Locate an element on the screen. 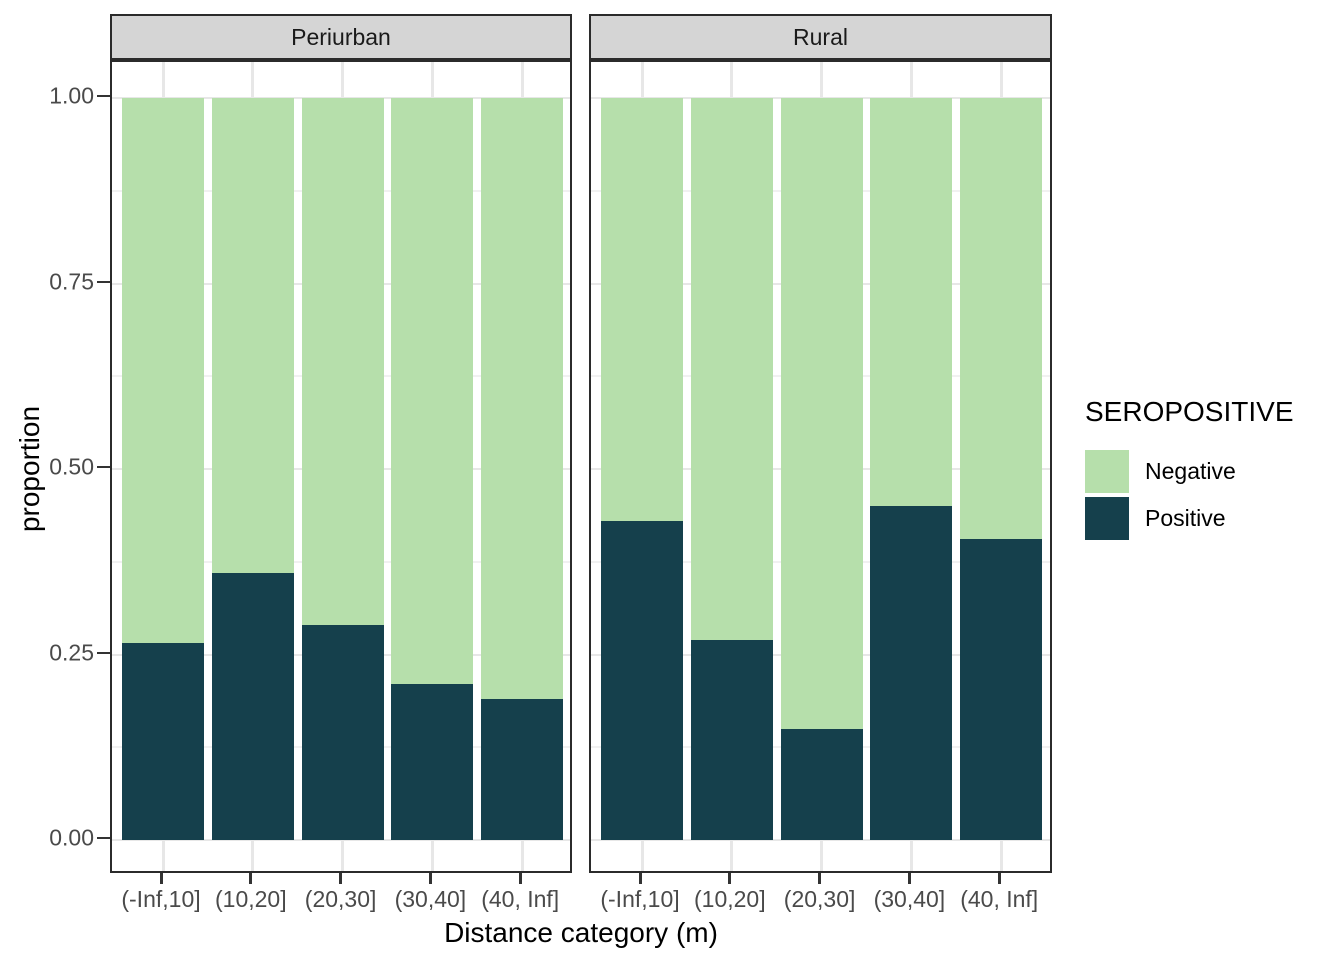 The width and height of the screenshot is (1344, 960). facet-strip-rural: Rural is located at coordinates (820, 37).